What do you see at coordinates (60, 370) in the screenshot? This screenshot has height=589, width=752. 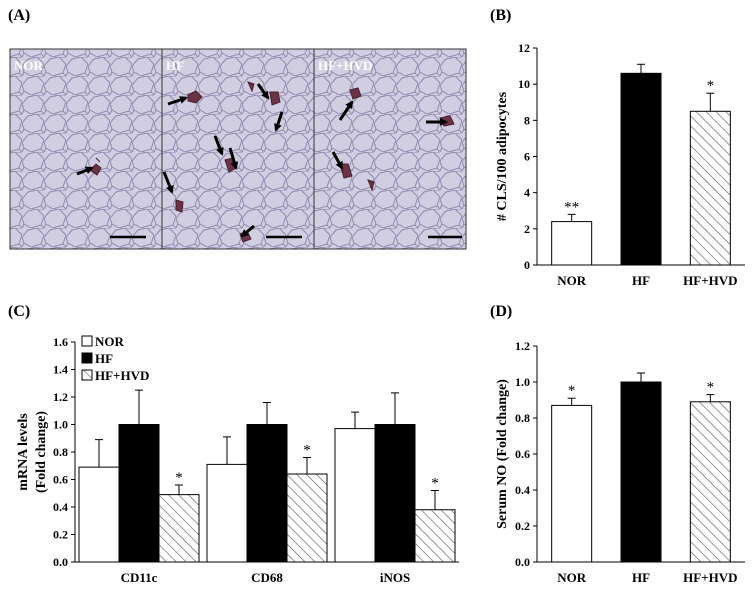 I see `y-tick-label: 1.4` at bounding box center [60, 370].